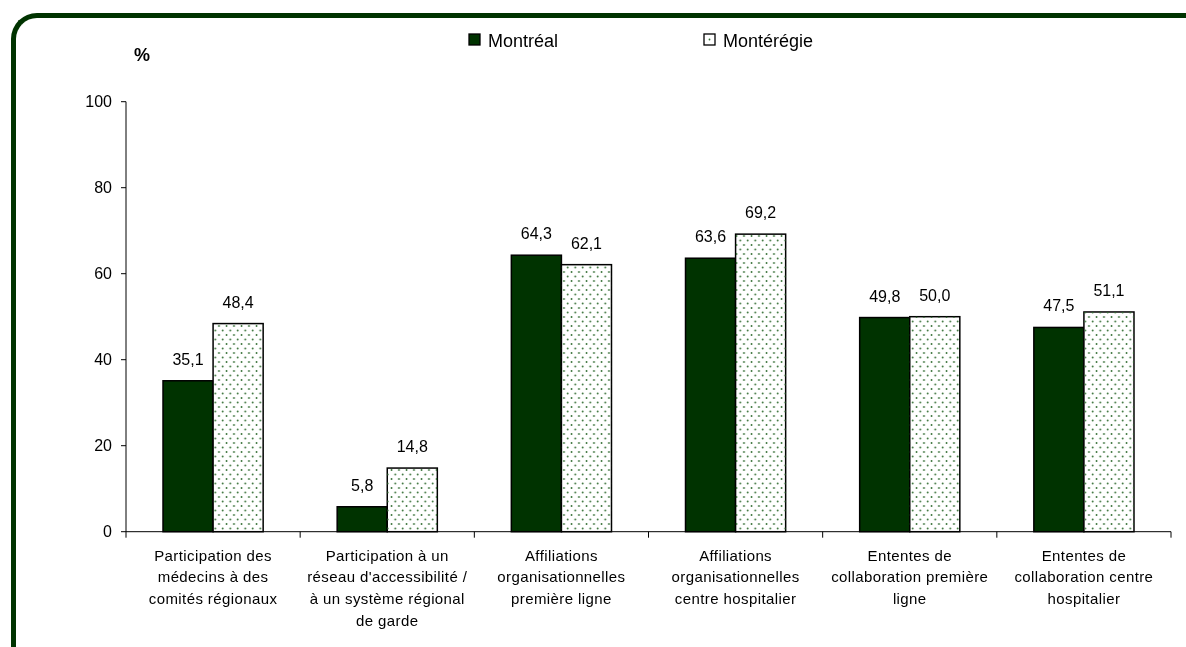 This screenshot has width=1186, height=647. I want to click on x-tick-label: Ententes de collaboration première ligne, so click(910, 577).